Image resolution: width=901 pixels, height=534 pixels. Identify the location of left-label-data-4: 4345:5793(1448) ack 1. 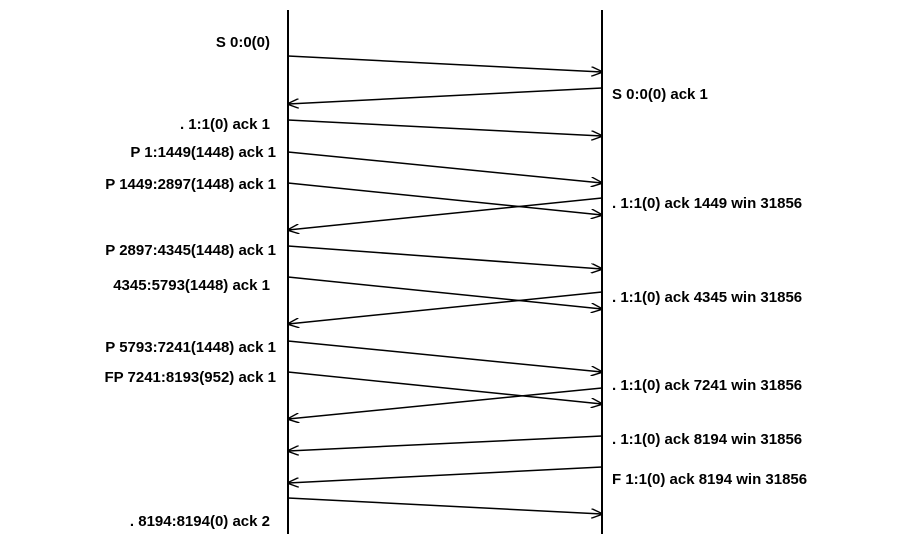
(191, 285).